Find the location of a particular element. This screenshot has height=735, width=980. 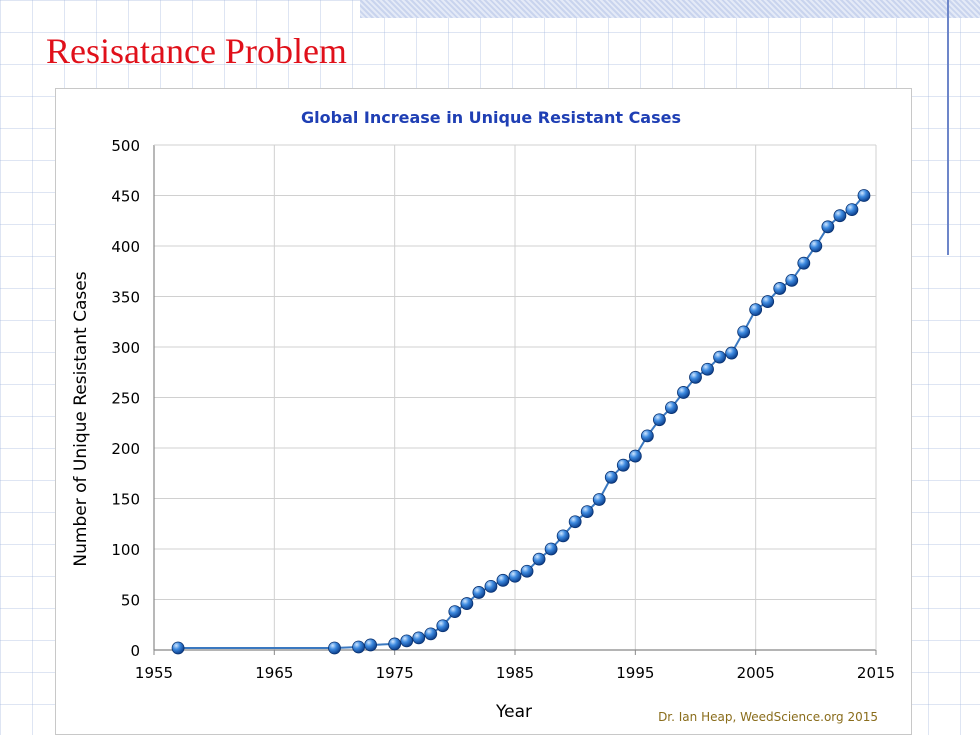

x-tick-label: 1995 is located at coordinates (635, 673).